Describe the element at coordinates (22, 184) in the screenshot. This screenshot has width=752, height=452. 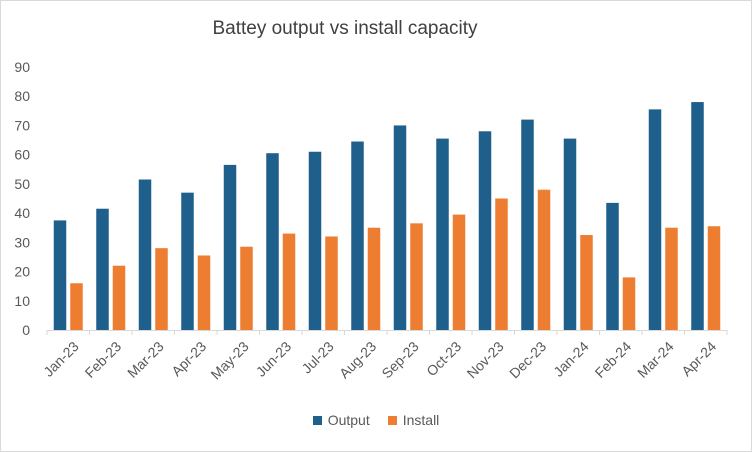
I see `y-tick-label: 50` at that location.